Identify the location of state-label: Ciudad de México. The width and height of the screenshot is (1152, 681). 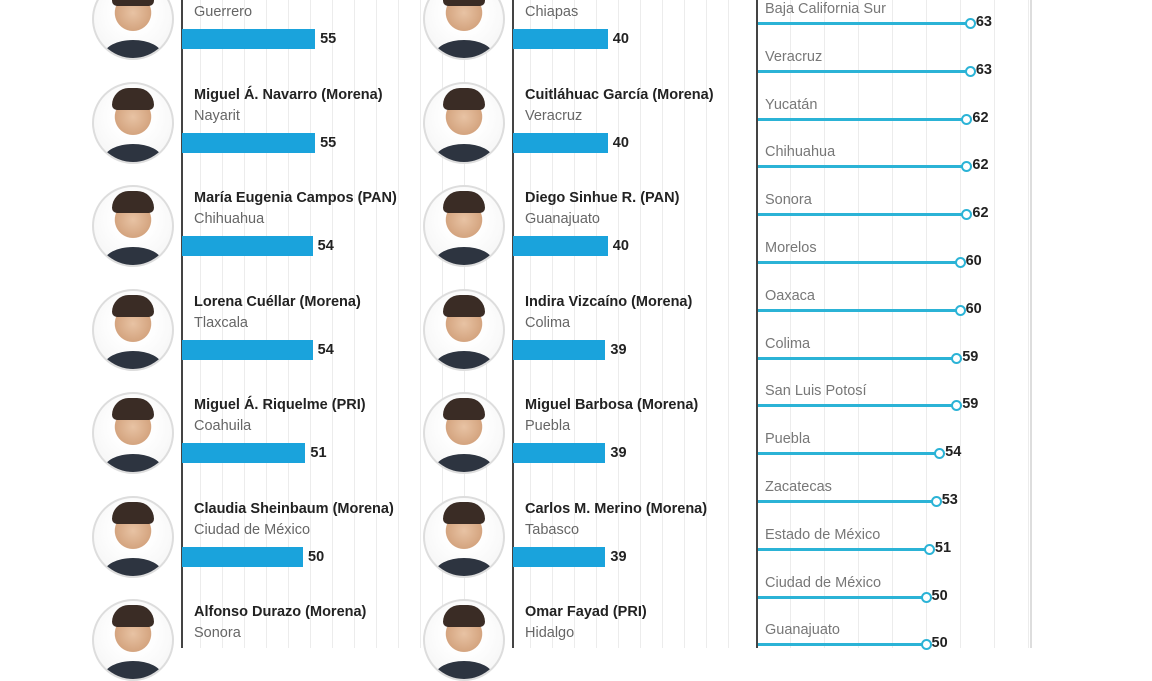
(823, 582).